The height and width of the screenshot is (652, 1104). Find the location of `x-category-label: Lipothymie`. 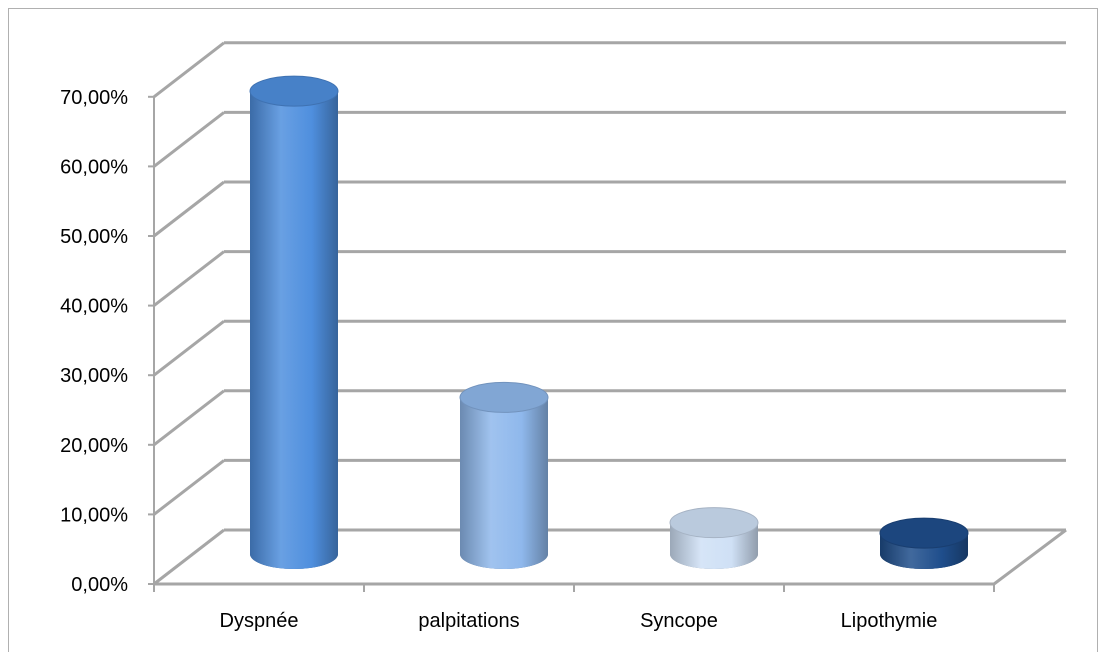

x-category-label: Lipothymie is located at coordinates (889, 621).